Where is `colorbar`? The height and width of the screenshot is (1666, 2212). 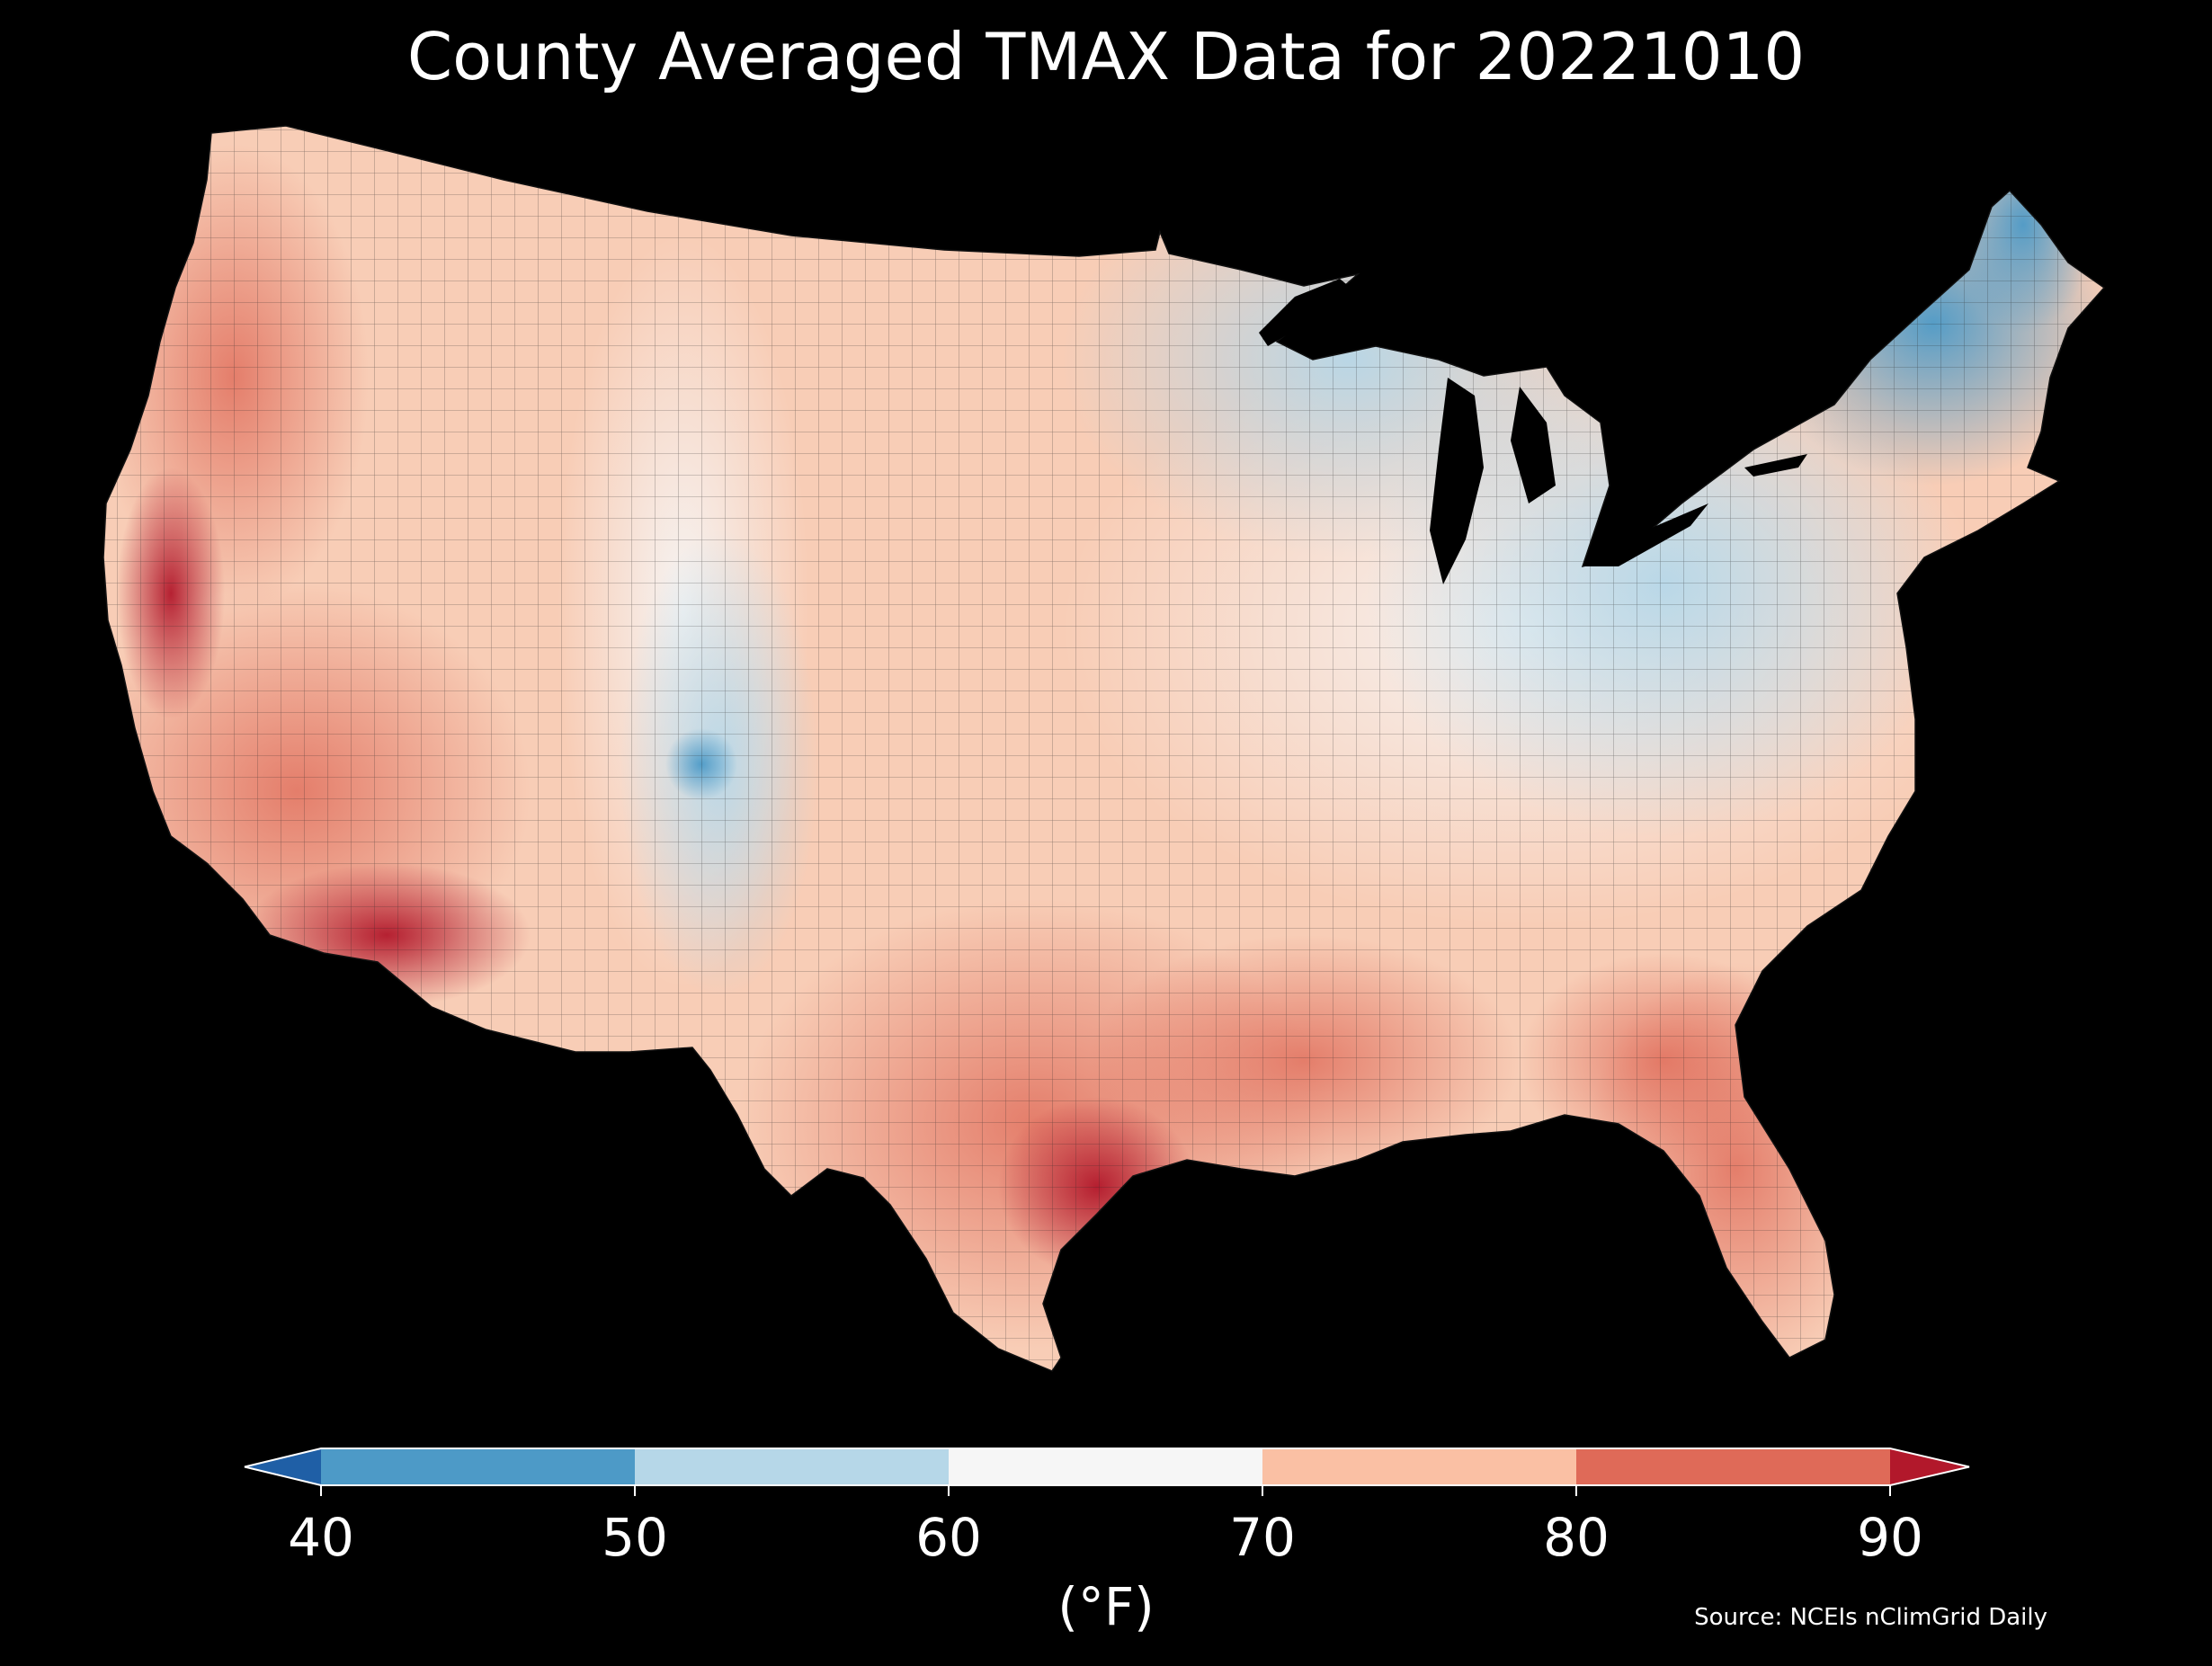 colorbar is located at coordinates (1107, 1472).